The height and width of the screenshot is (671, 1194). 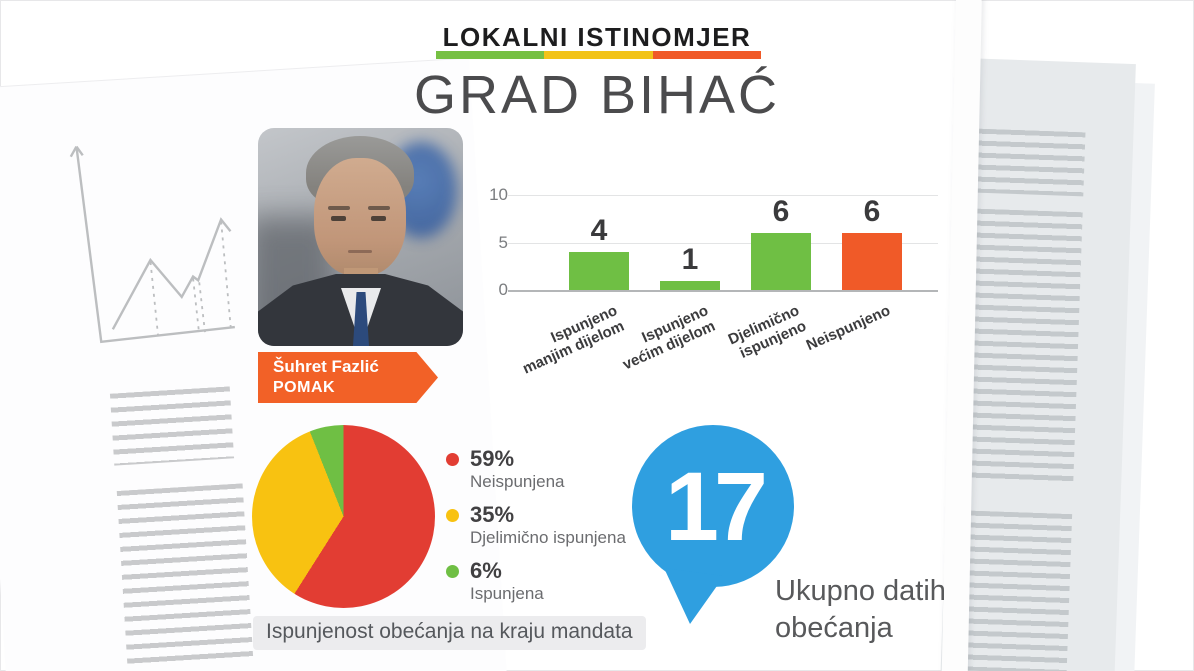 What do you see at coordinates (556, 525) in the screenshot?
I see `legend-entry: 35% Djelimično ispunjena` at bounding box center [556, 525].